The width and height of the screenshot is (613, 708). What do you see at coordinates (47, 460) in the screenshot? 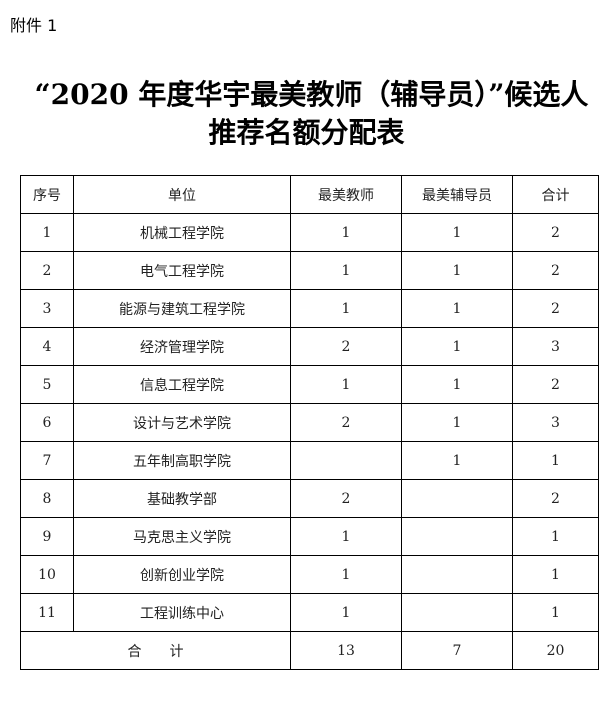
I see `cell-index: 7` at bounding box center [47, 460].